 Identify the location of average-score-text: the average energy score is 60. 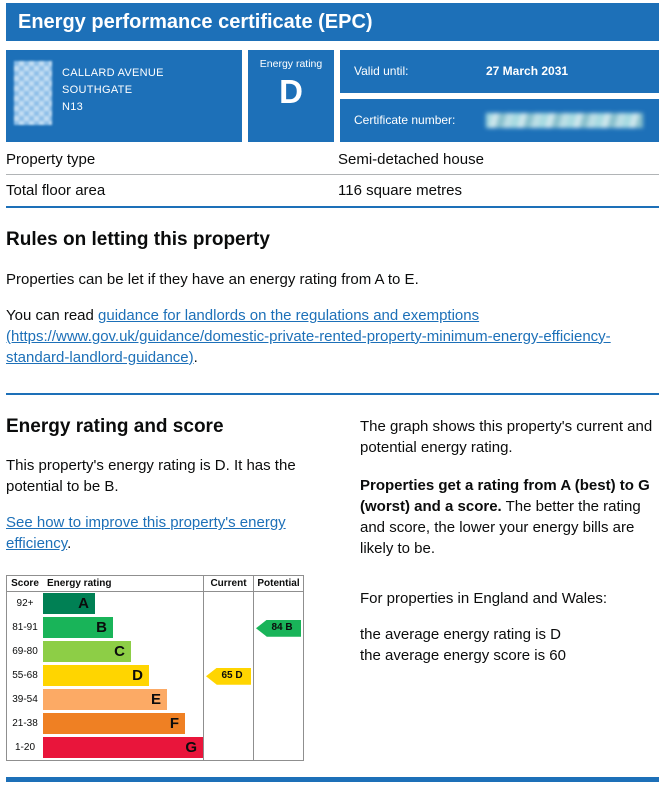
(463, 655).